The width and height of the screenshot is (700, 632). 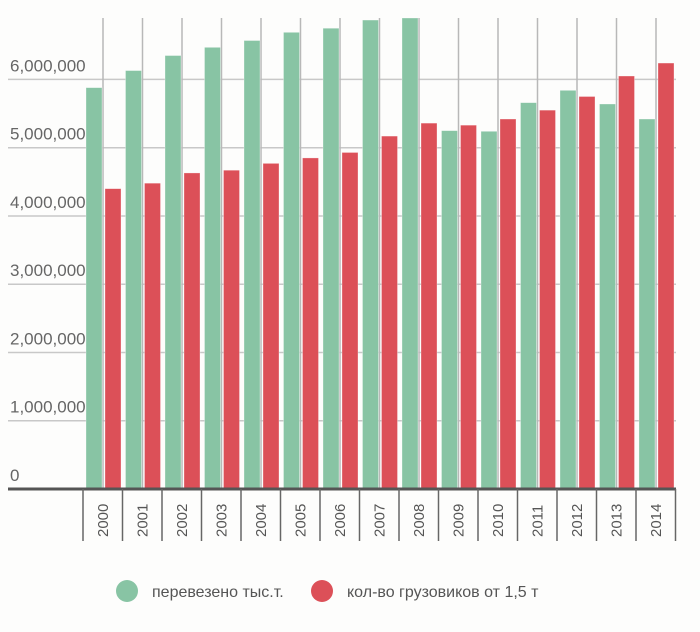 I want to click on legend-label-series-0: перевезено тыс.т., so click(x=218, y=592).